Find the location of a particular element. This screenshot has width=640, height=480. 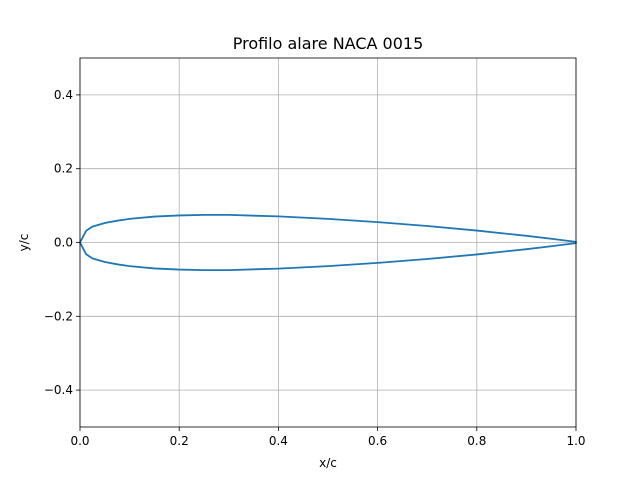

y-axis-label: y/c is located at coordinates (24, 243).